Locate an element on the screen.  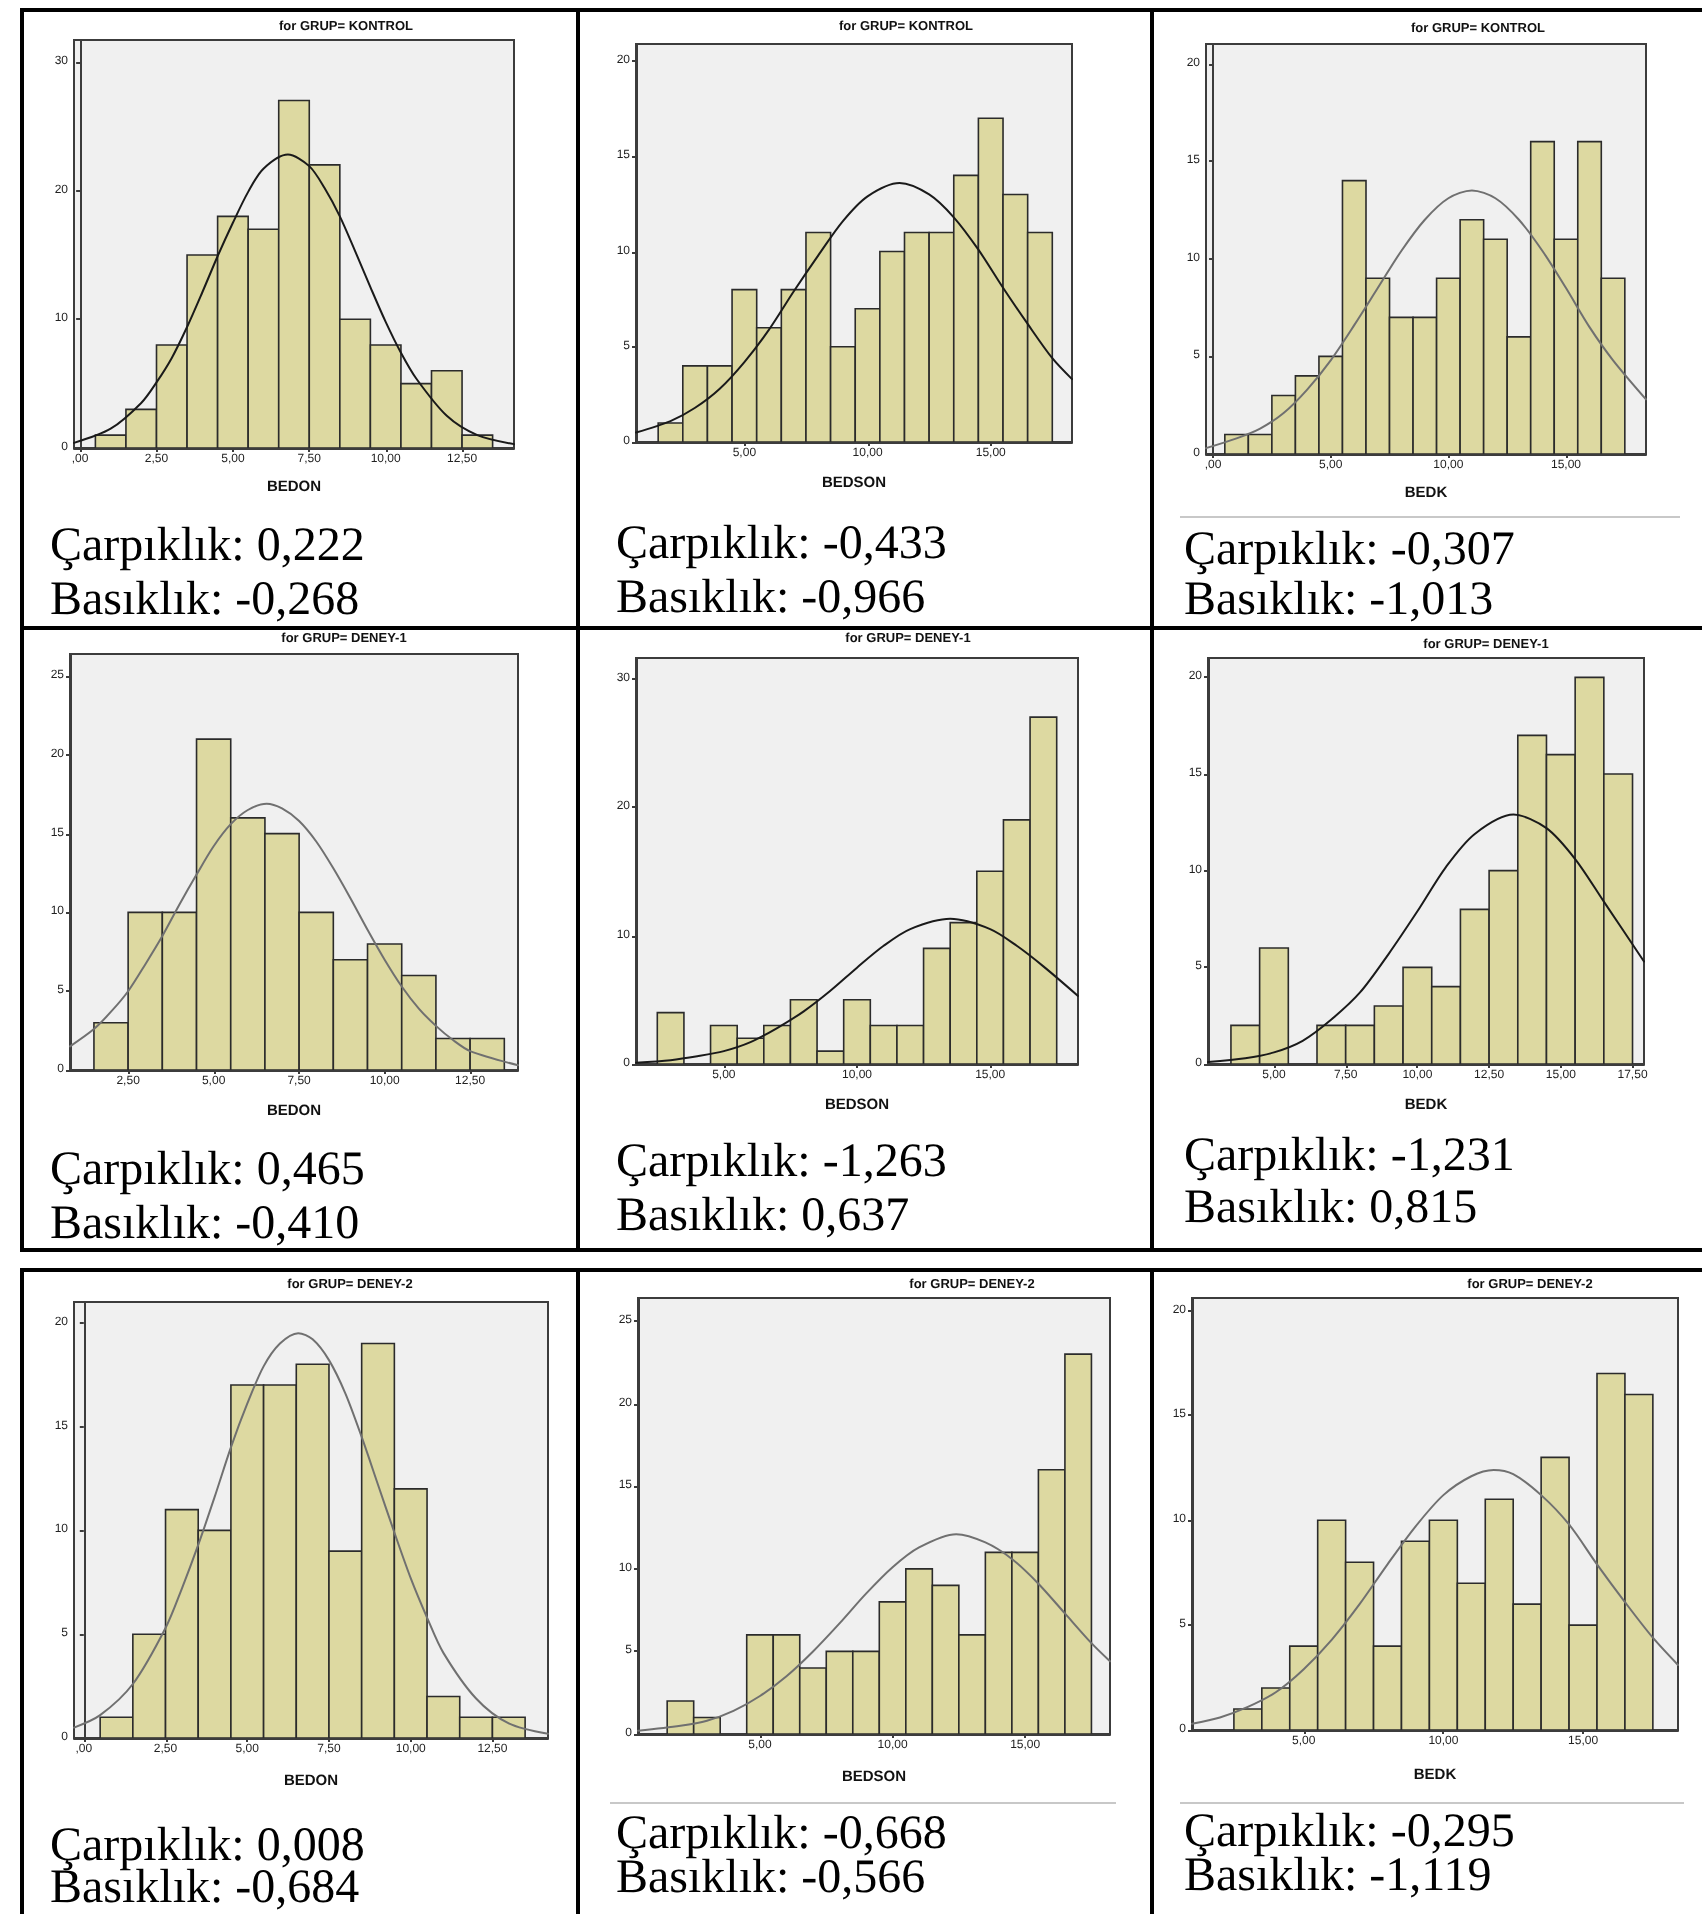
text: Basıklık: -0,410 is located at coordinates (205, 1224).